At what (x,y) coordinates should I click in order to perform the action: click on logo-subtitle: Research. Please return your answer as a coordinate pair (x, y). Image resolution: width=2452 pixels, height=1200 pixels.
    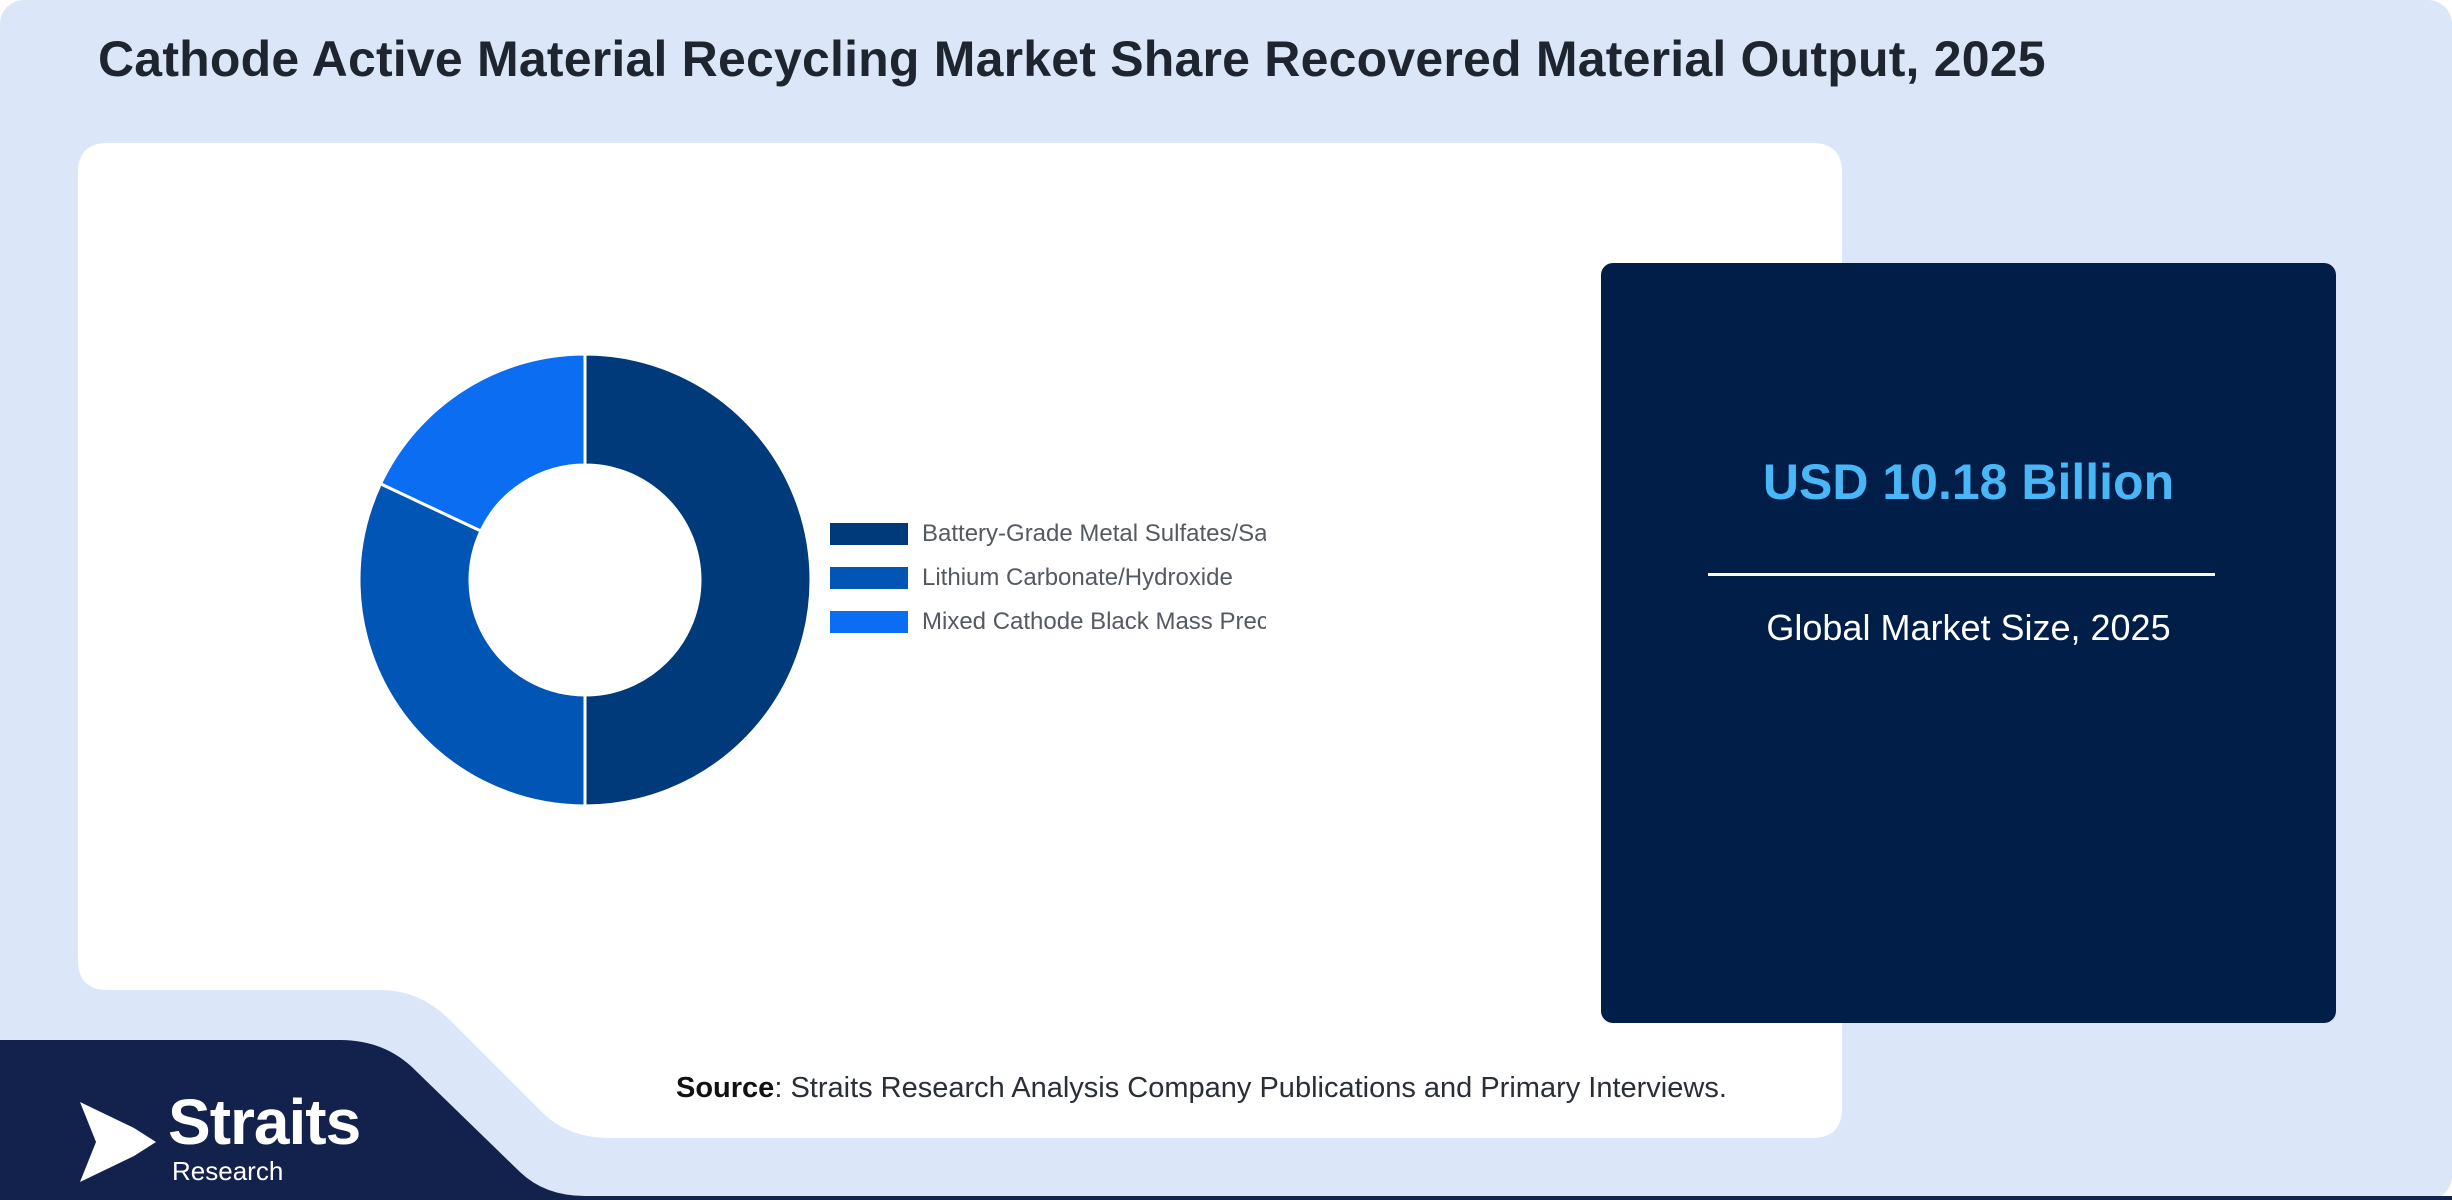
    Looking at the image, I should click on (228, 1171).